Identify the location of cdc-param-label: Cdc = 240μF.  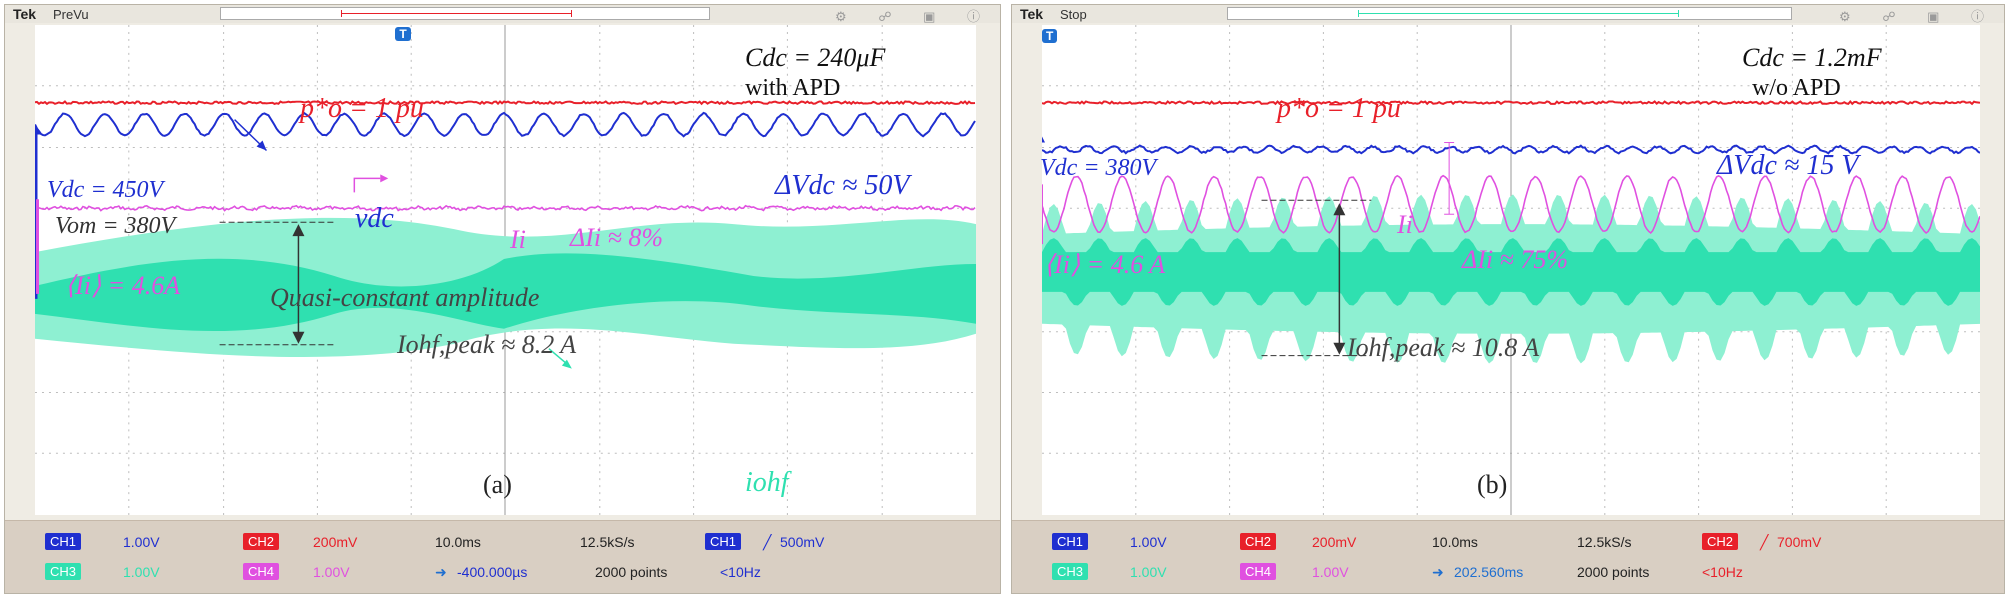
(815, 57).